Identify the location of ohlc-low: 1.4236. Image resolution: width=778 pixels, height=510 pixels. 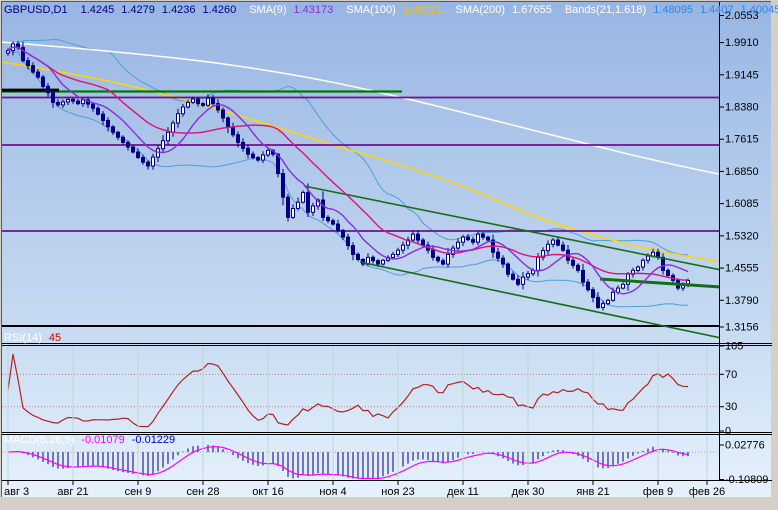
(178, 10).